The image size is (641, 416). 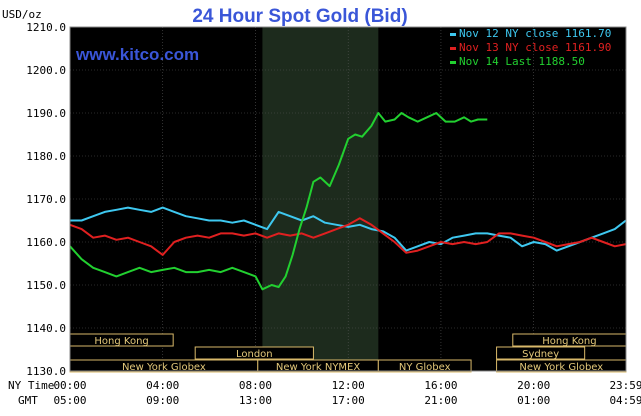 I want to click on chart-title: 24 Hour Spot Gold (Bid), so click(x=299, y=16).